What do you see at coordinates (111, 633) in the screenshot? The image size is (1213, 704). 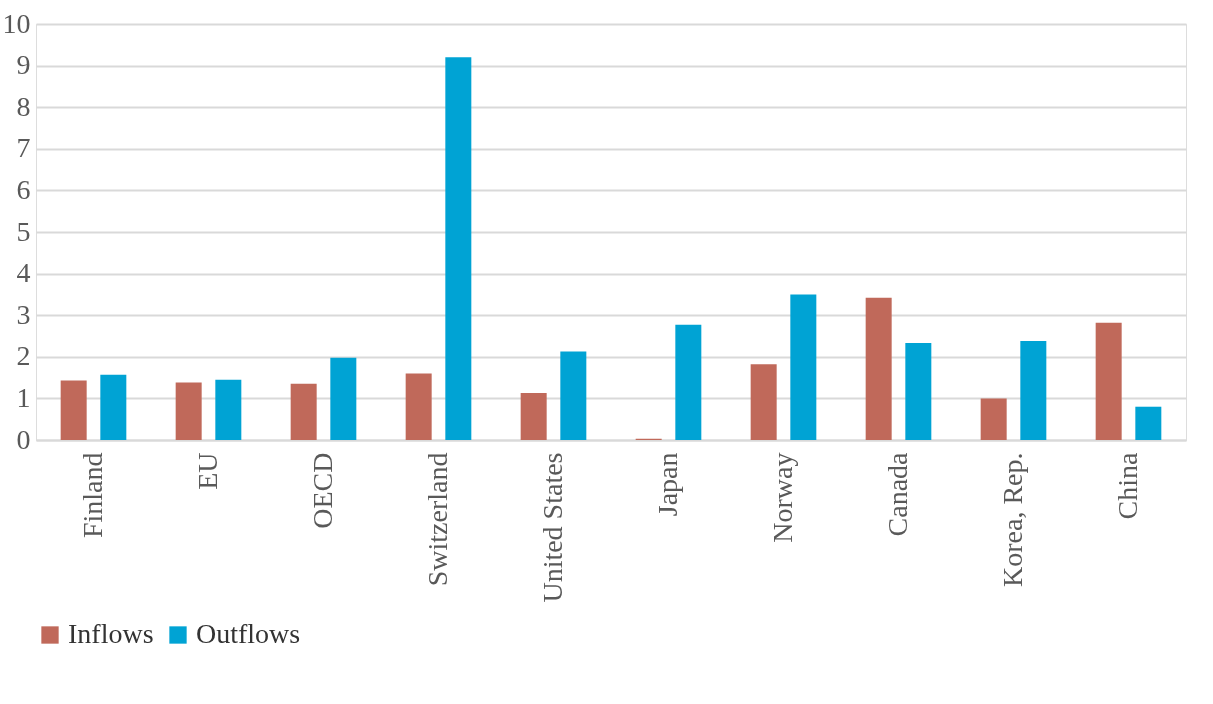 I see `legend-label: Inflows` at bounding box center [111, 633].